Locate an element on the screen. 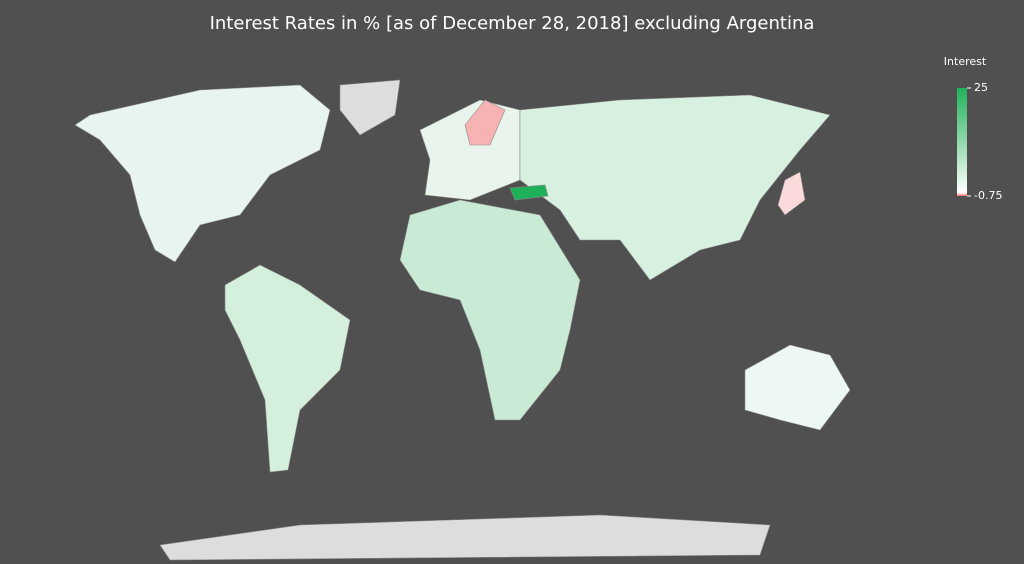 This screenshot has height=564, width=1024. japan is located at coordinates (791, 193).